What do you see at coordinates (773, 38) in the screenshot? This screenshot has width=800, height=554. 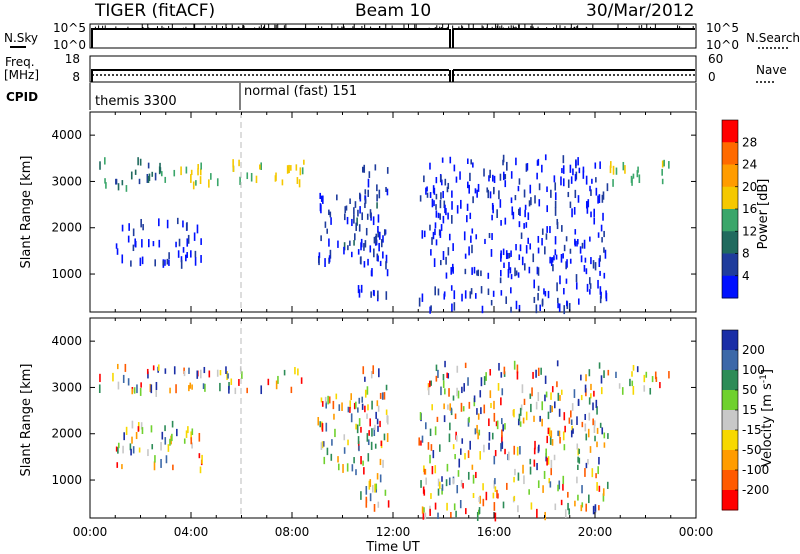 I see `nsearch-label: N.Search` at bounding box center [773, 38].